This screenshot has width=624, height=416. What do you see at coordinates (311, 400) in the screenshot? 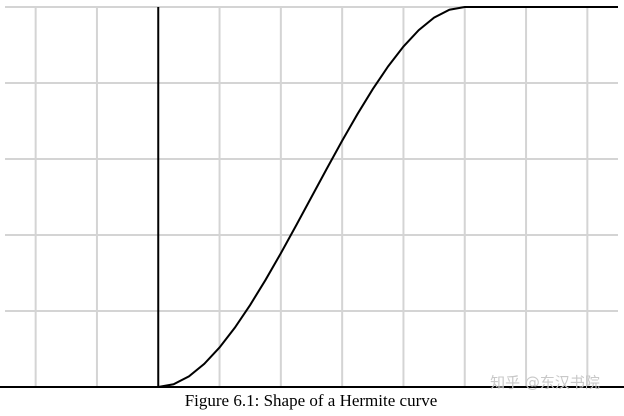
I see `chart-title: Figure 6.1: Shape of a Hermite curve` at bounding box center [311, 400].